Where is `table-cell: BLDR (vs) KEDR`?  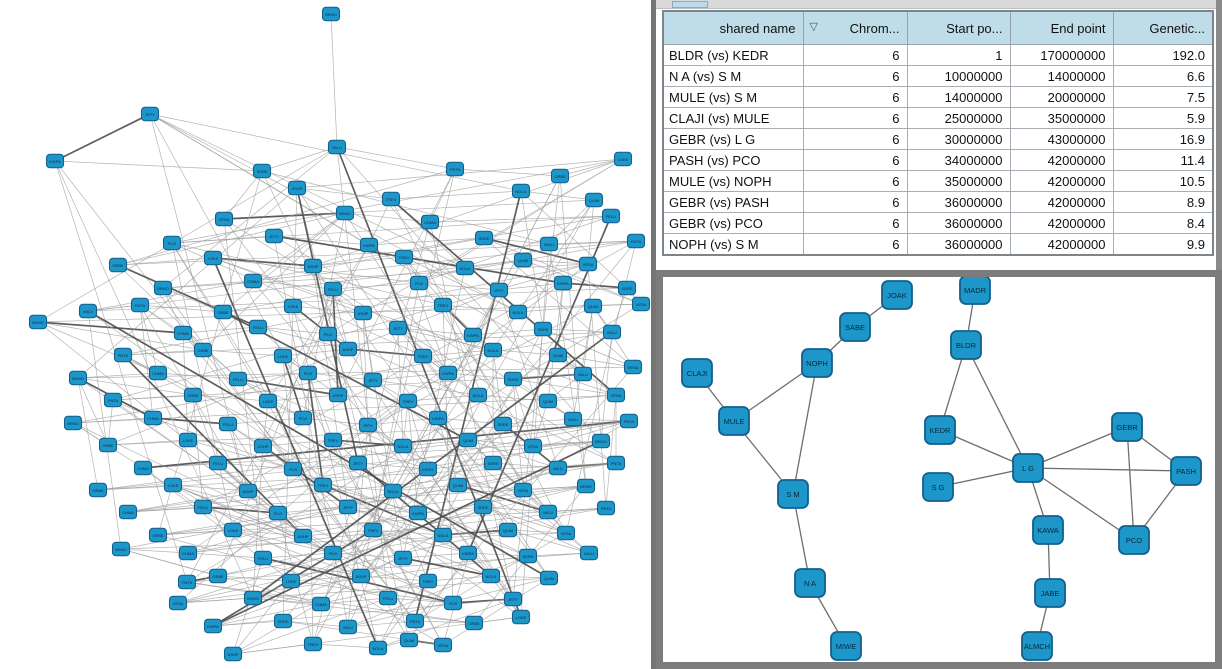 table-cell: BLDR (vs) KEDR is located at coordinates (733, 55).